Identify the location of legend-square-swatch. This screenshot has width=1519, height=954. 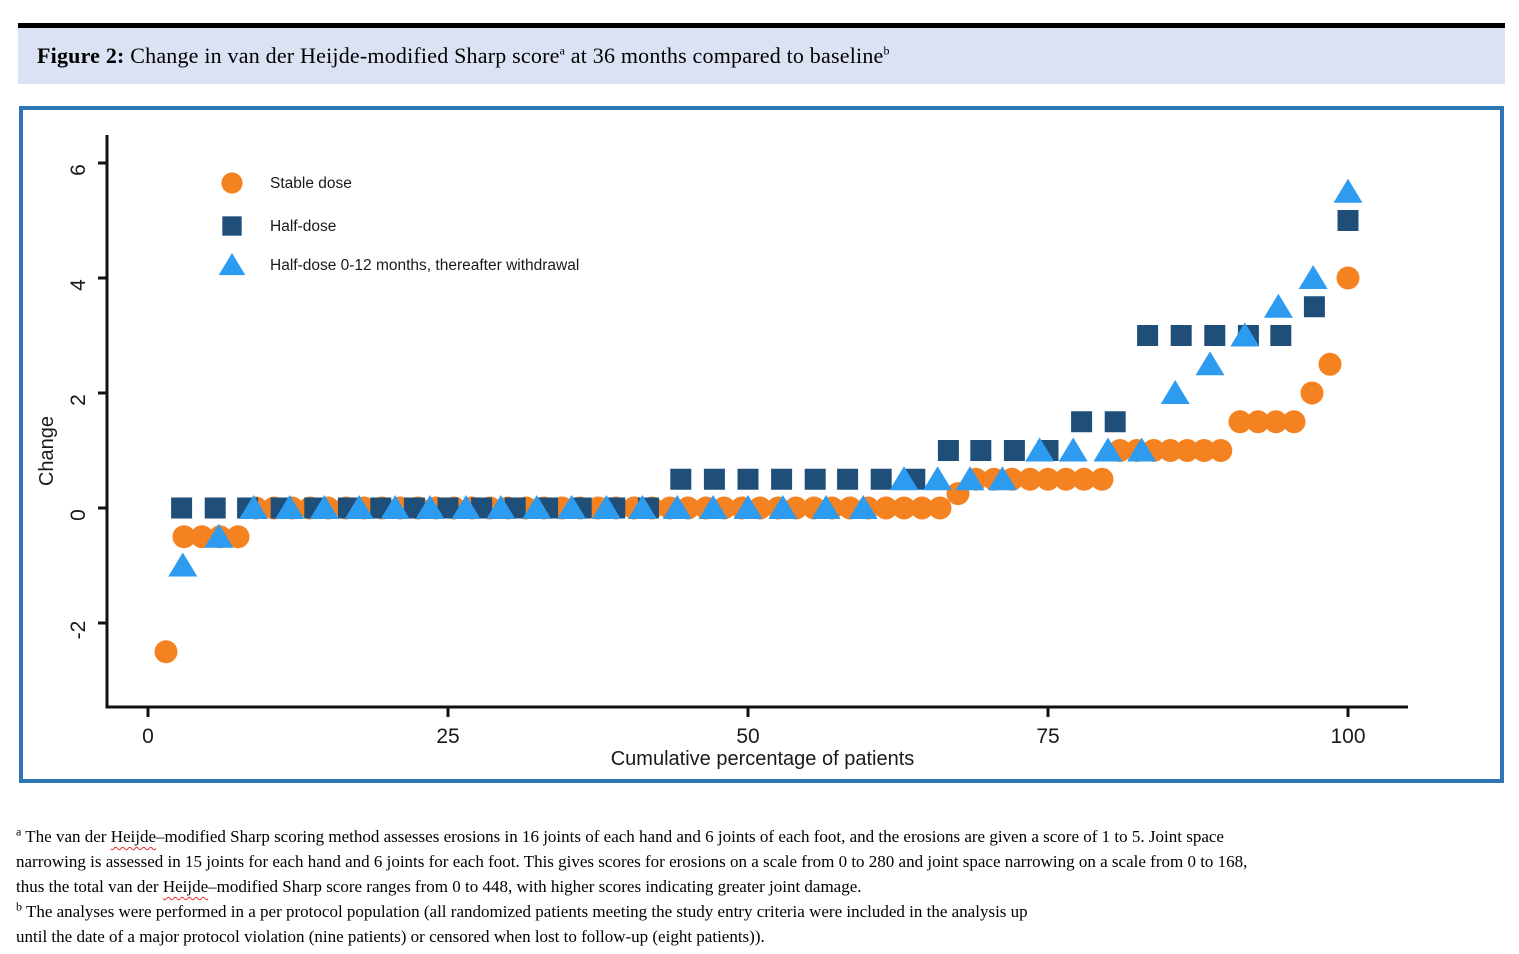
(232, 226).